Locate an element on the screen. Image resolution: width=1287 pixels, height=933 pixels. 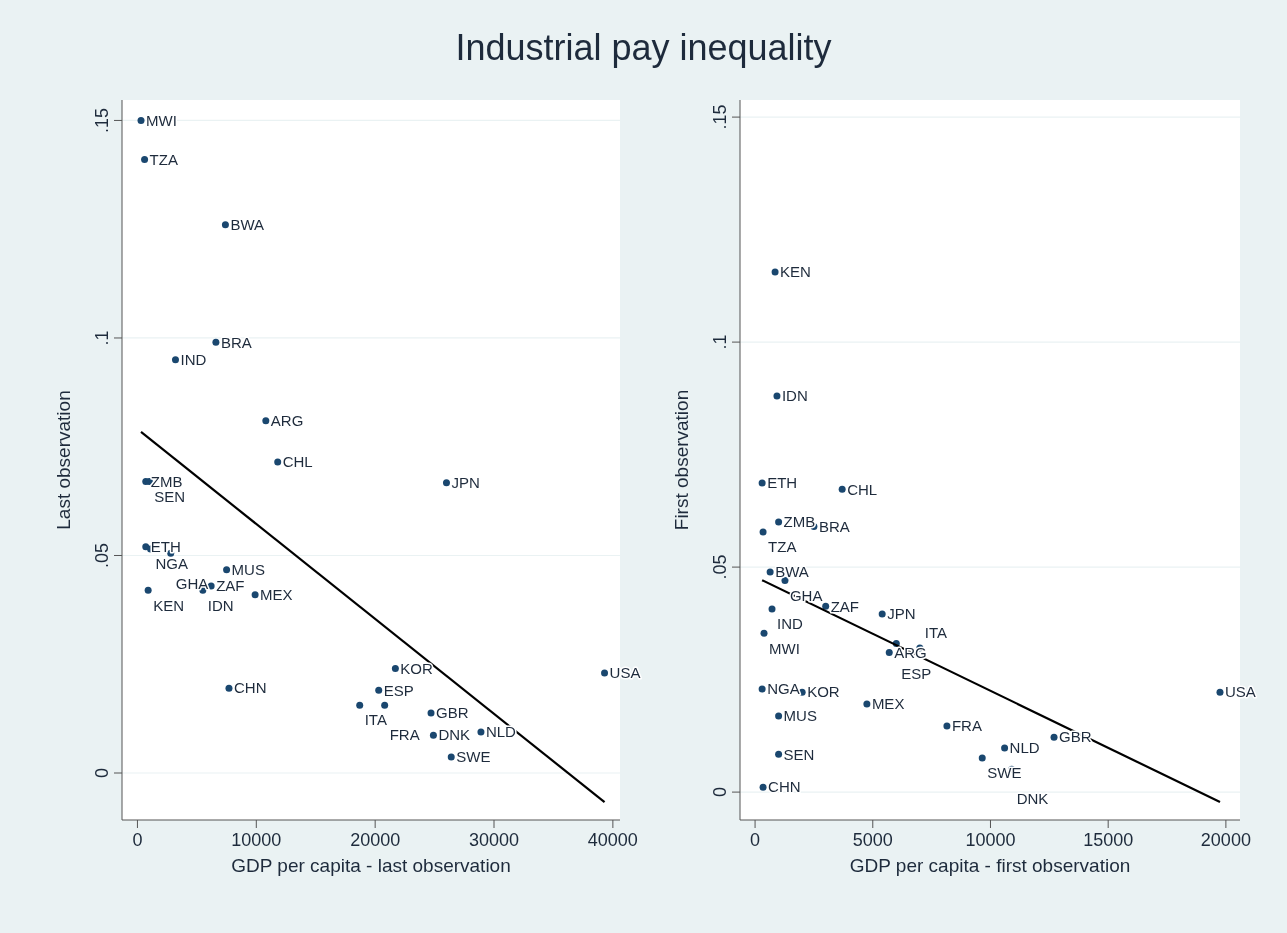
x-tick-label: 15000 is located at coordinates (1108, 840).